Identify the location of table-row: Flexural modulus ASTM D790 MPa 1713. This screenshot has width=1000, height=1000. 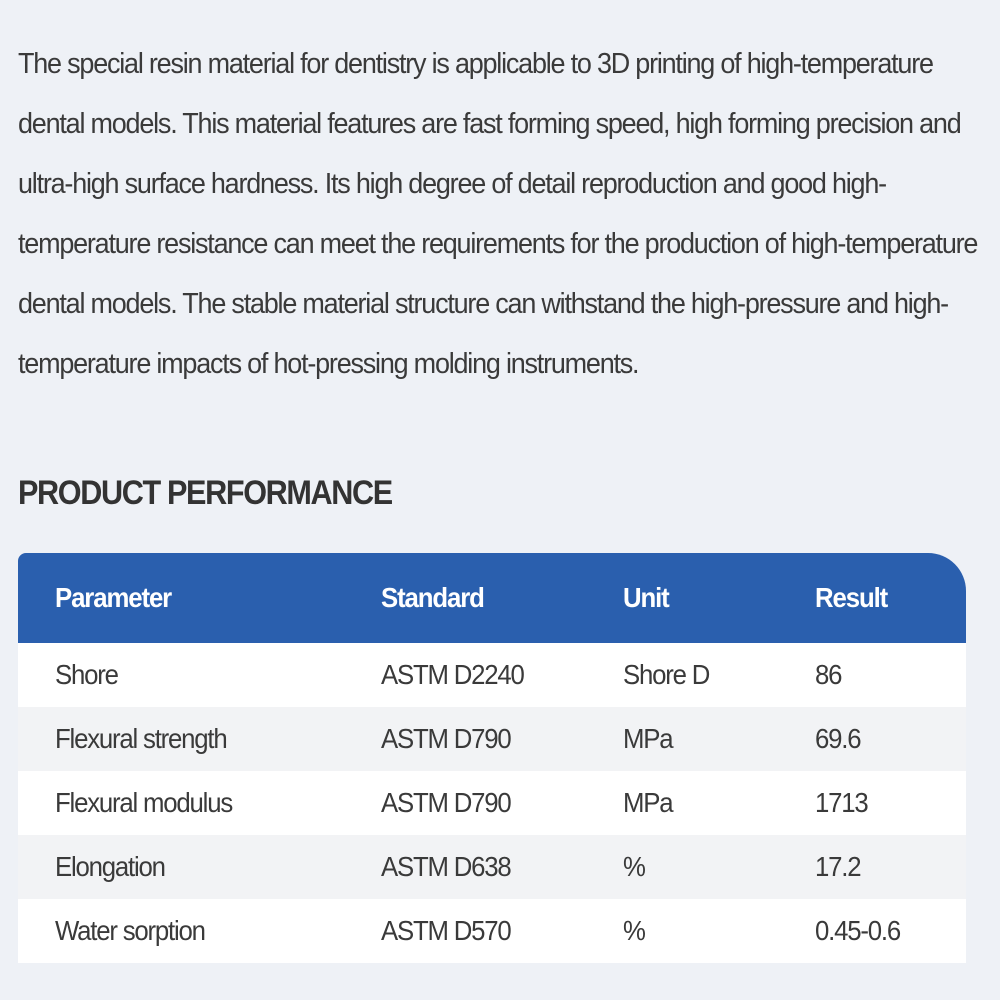
(492, 803).